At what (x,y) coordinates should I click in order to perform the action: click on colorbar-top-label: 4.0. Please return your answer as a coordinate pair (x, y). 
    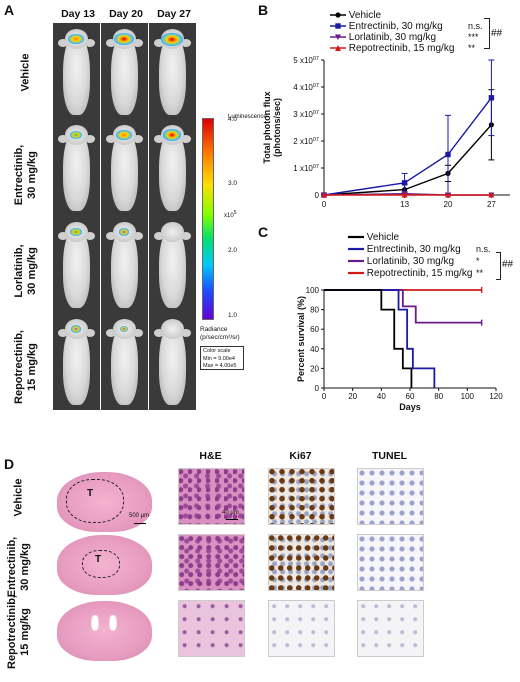
    Looking at the image, I should click on (233, 119).